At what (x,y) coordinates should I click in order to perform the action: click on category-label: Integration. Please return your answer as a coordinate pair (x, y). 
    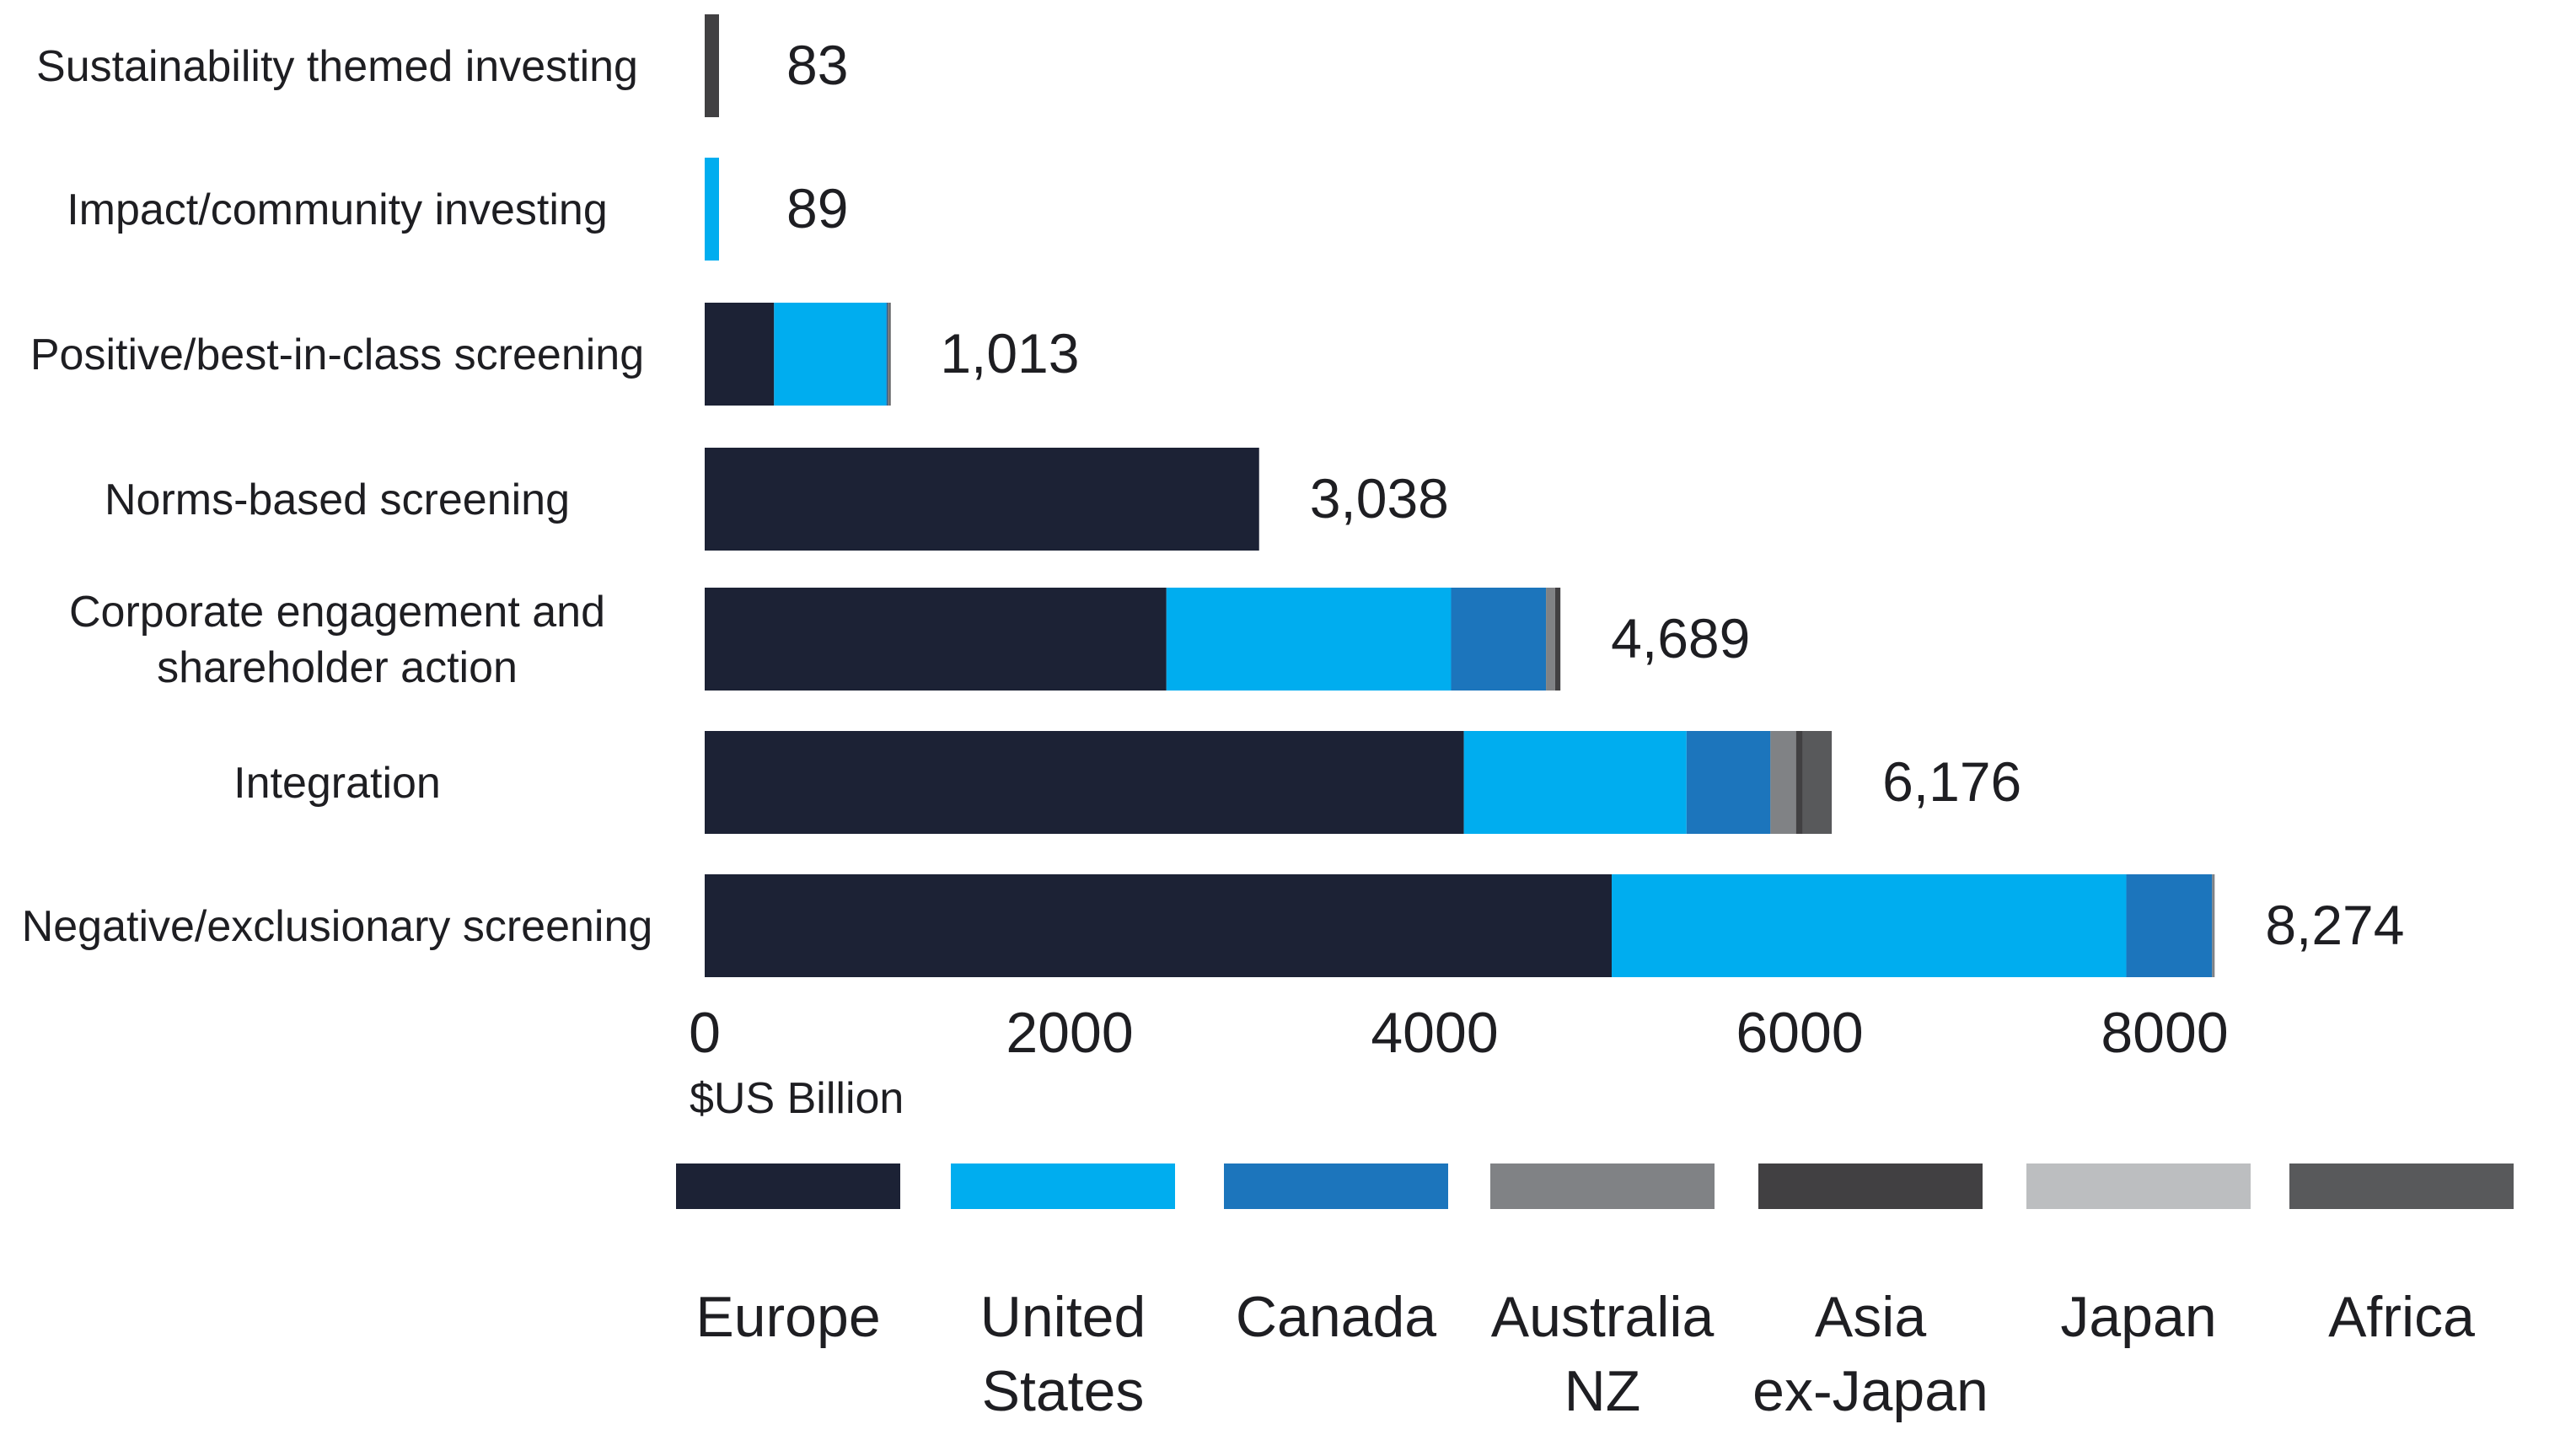
    Looking at the image, I should click on (337, 783).